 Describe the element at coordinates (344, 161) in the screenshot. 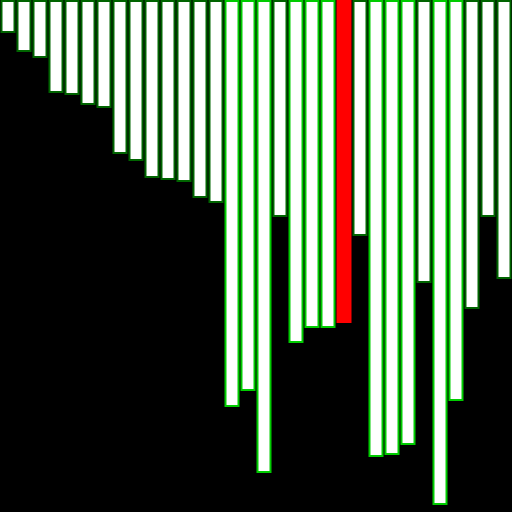

I see `active-bar` at that location.